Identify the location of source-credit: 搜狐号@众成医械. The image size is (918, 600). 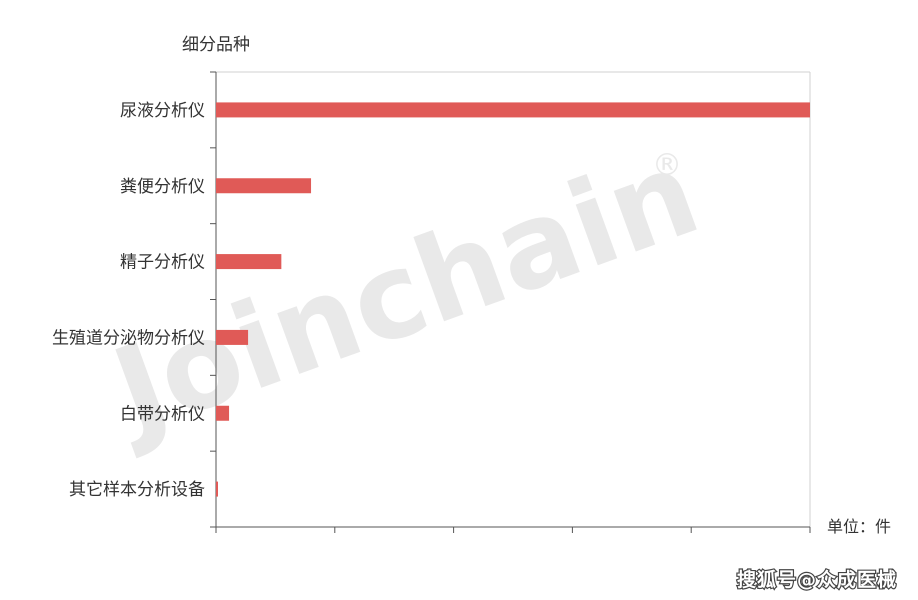
(817, 579).